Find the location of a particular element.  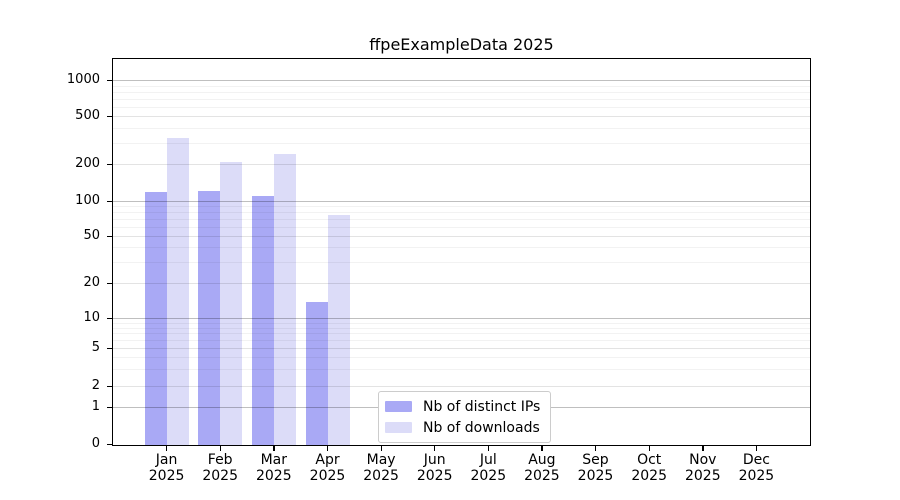

bar-downloads-mar is located at coordinates (284, 299).